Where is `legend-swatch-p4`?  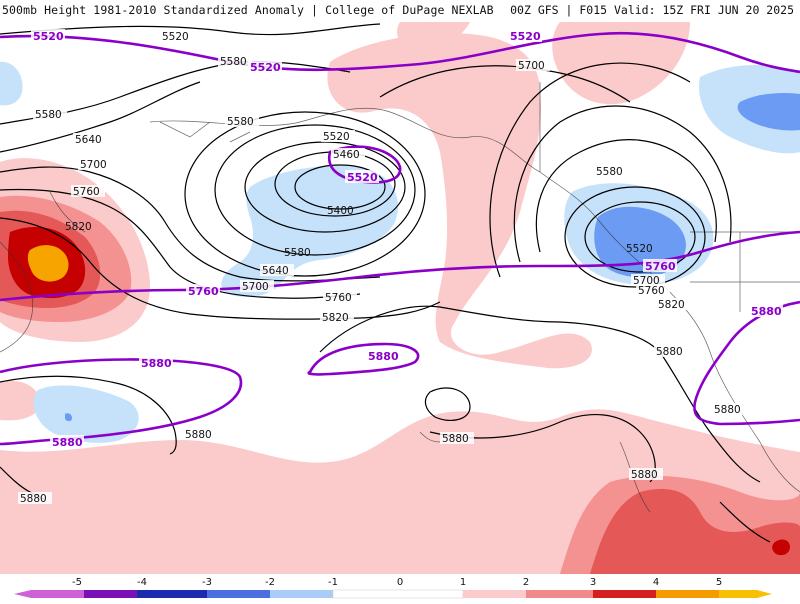
legend-swatch-p4 is located at coordinates (687, 594).